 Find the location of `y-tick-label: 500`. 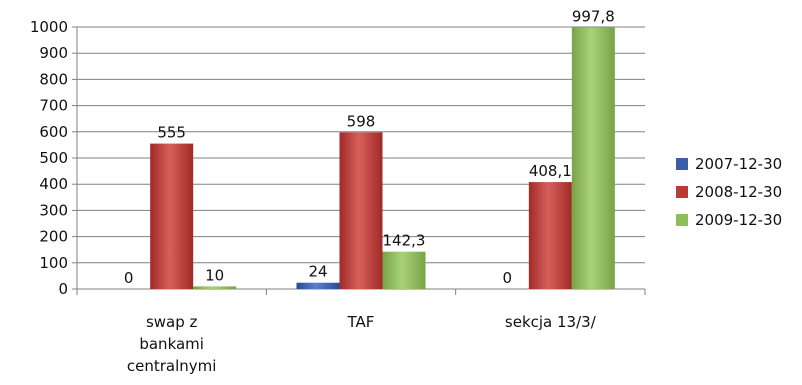

y-tick-label: 500 is located at coordinates (53, 158).